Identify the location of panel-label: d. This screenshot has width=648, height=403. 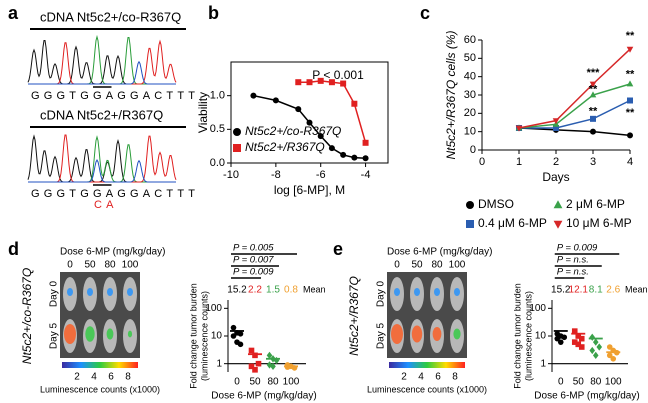
(13, 249).